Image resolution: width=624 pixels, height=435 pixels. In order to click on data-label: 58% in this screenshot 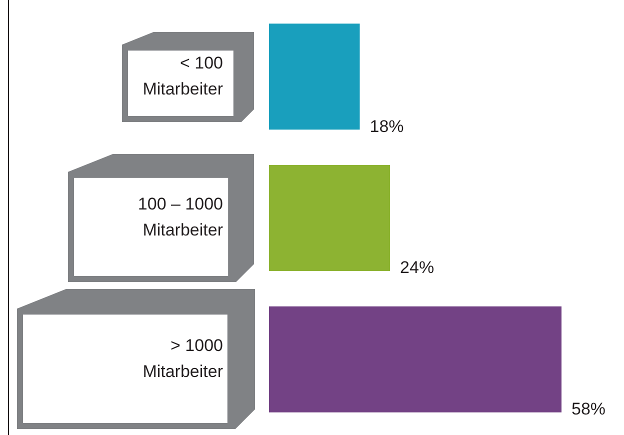, I will do `click(589, 409)`.